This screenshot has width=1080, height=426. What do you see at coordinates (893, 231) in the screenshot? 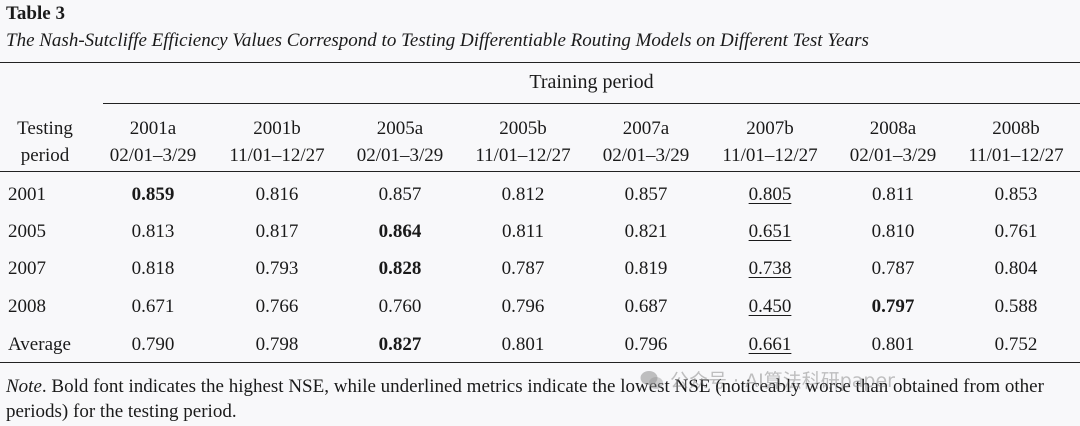
I see `table-cell: 0.810` at bounding box center [893, 231].